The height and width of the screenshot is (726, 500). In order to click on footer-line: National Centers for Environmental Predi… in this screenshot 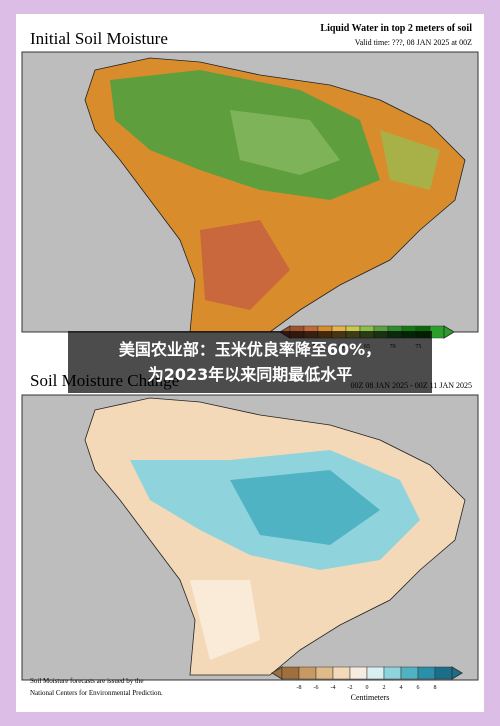, I will do `click(96, 693)`.